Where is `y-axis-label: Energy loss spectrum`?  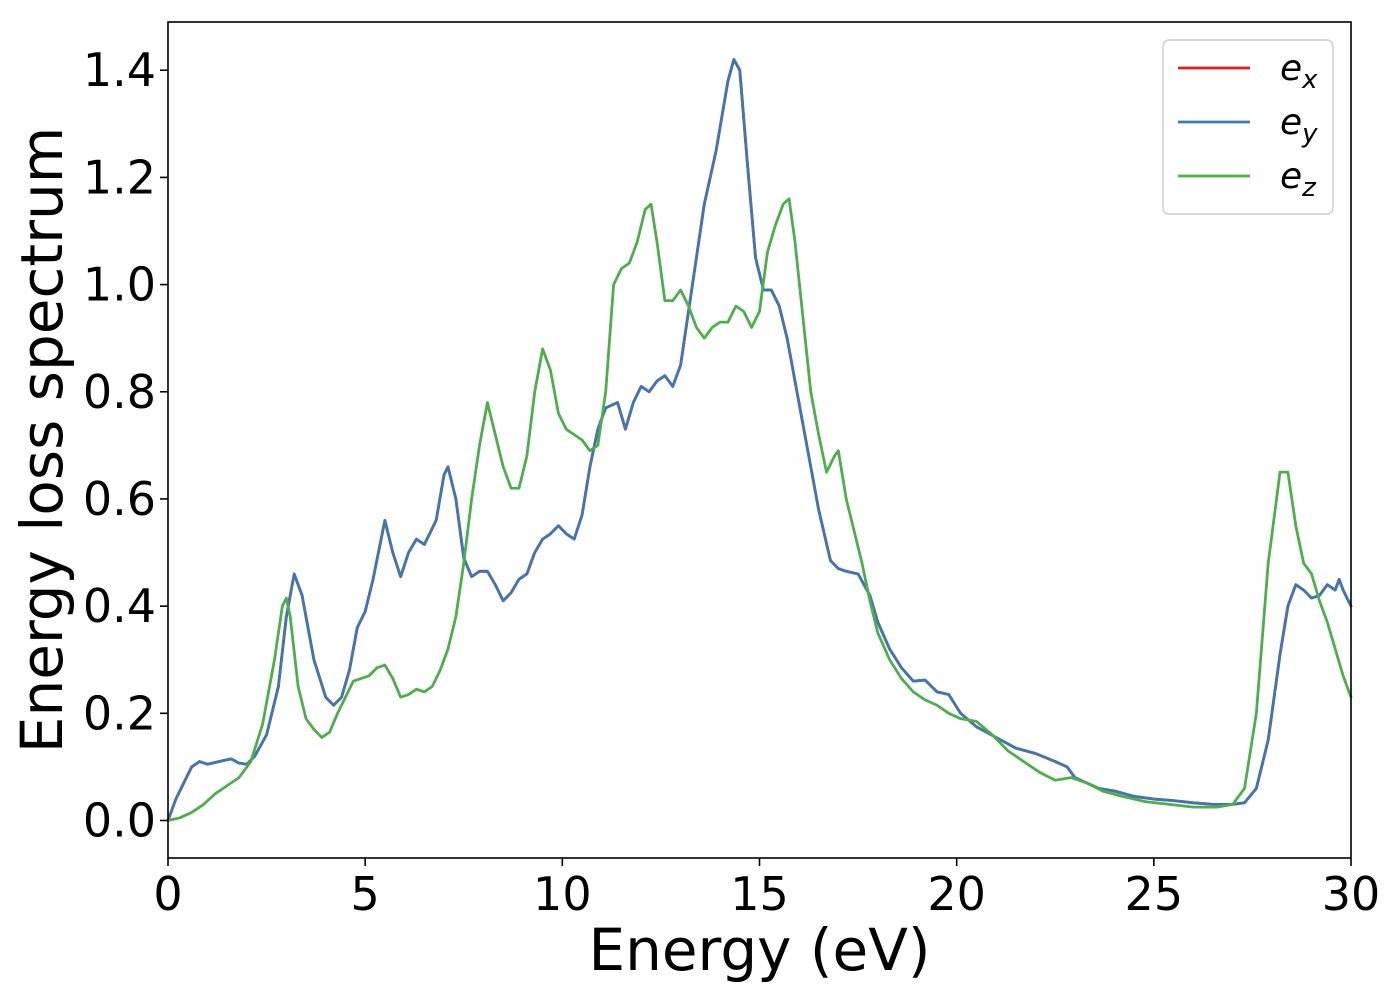 y-axis-label: Energy loss spectrum is located at coordinates (42, 440).